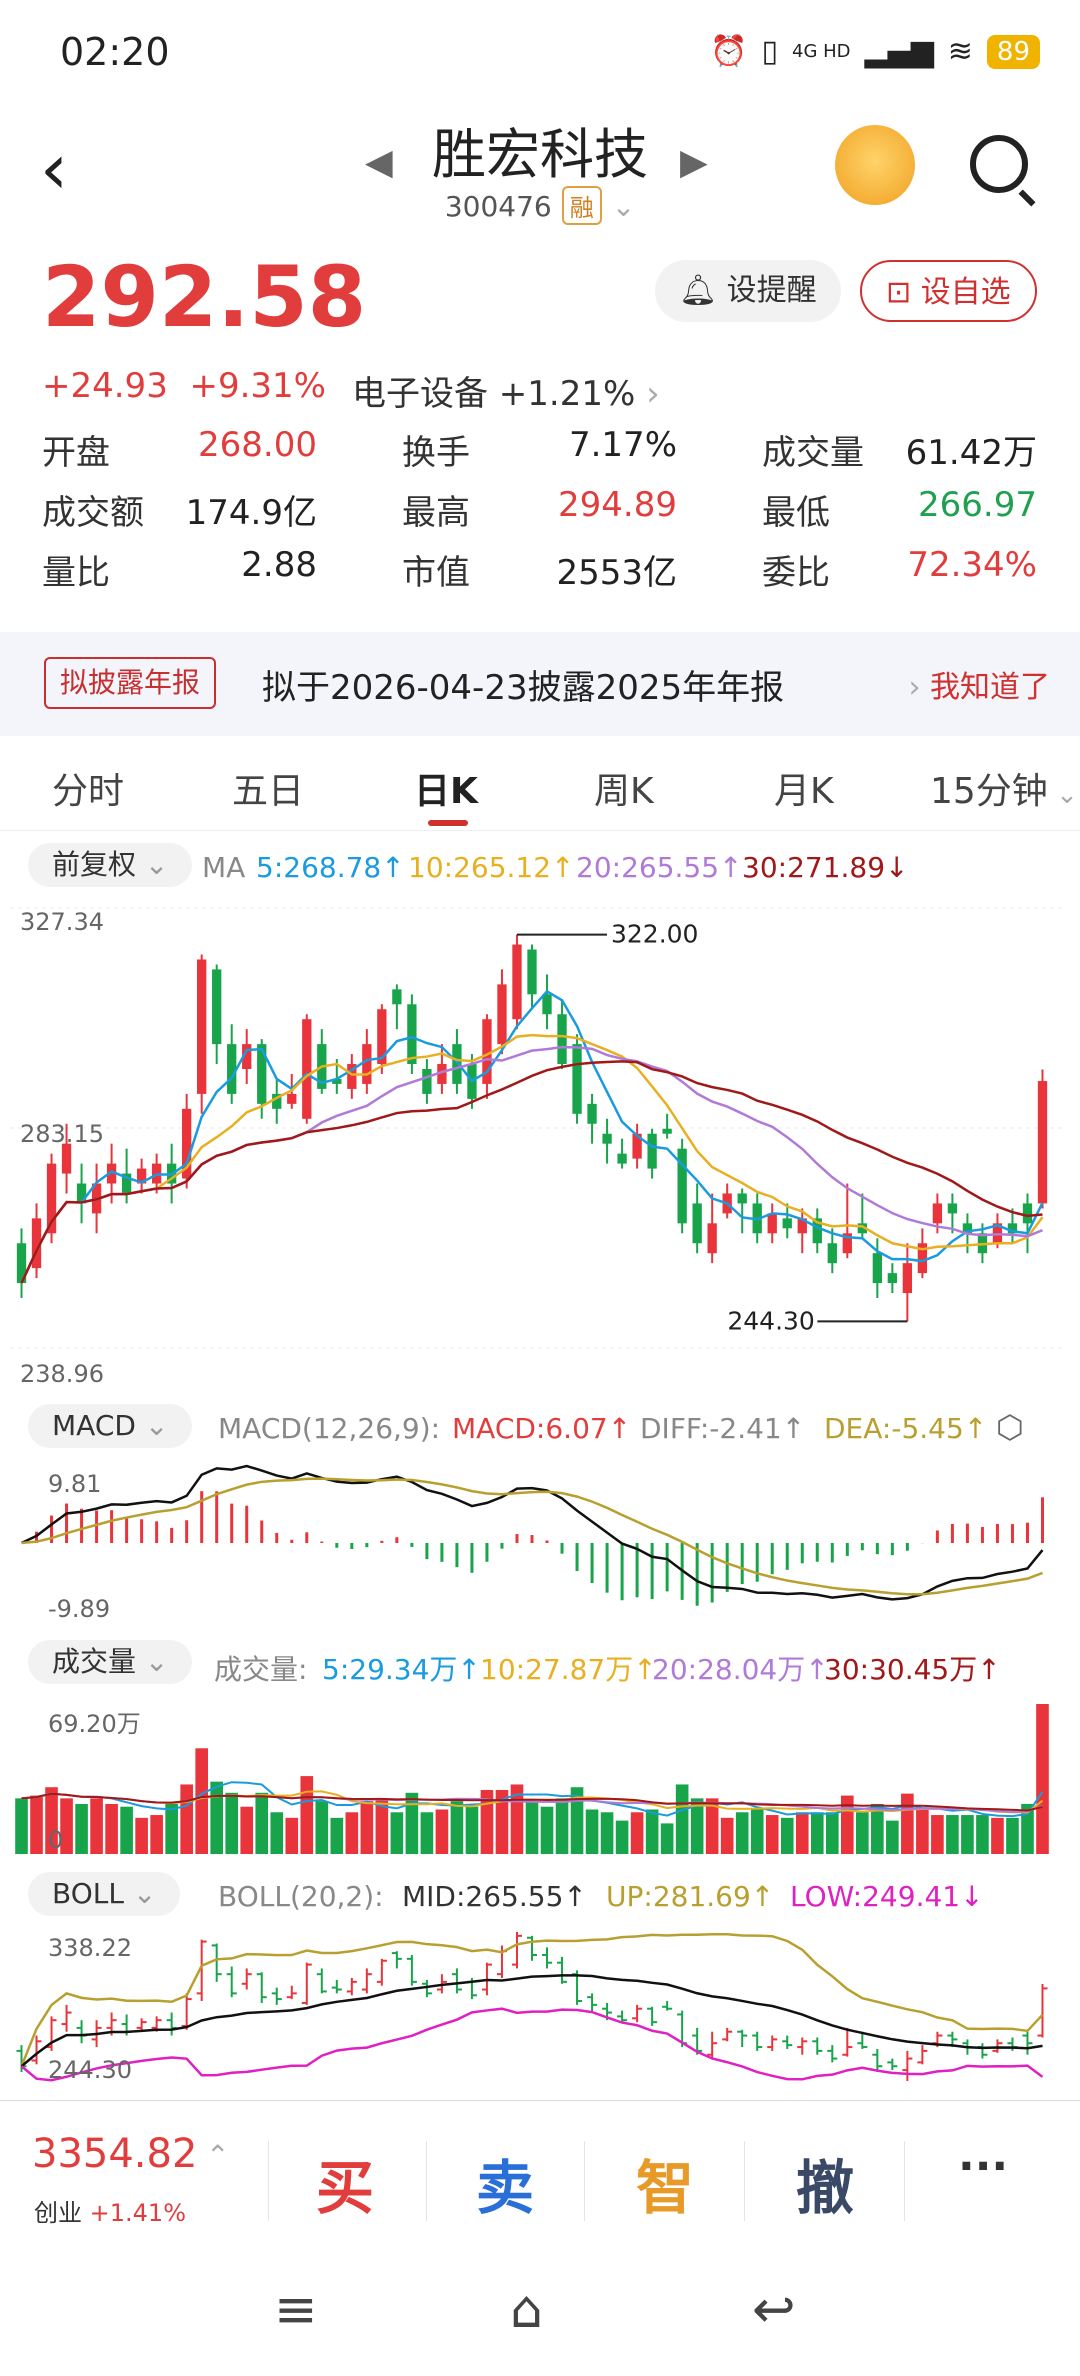 The height and width of the screenshot is (2376, 1080). Describe the element at coordinates (804, 791) in the screenshot. I see `tab-monthly-k: 月K` at that location.